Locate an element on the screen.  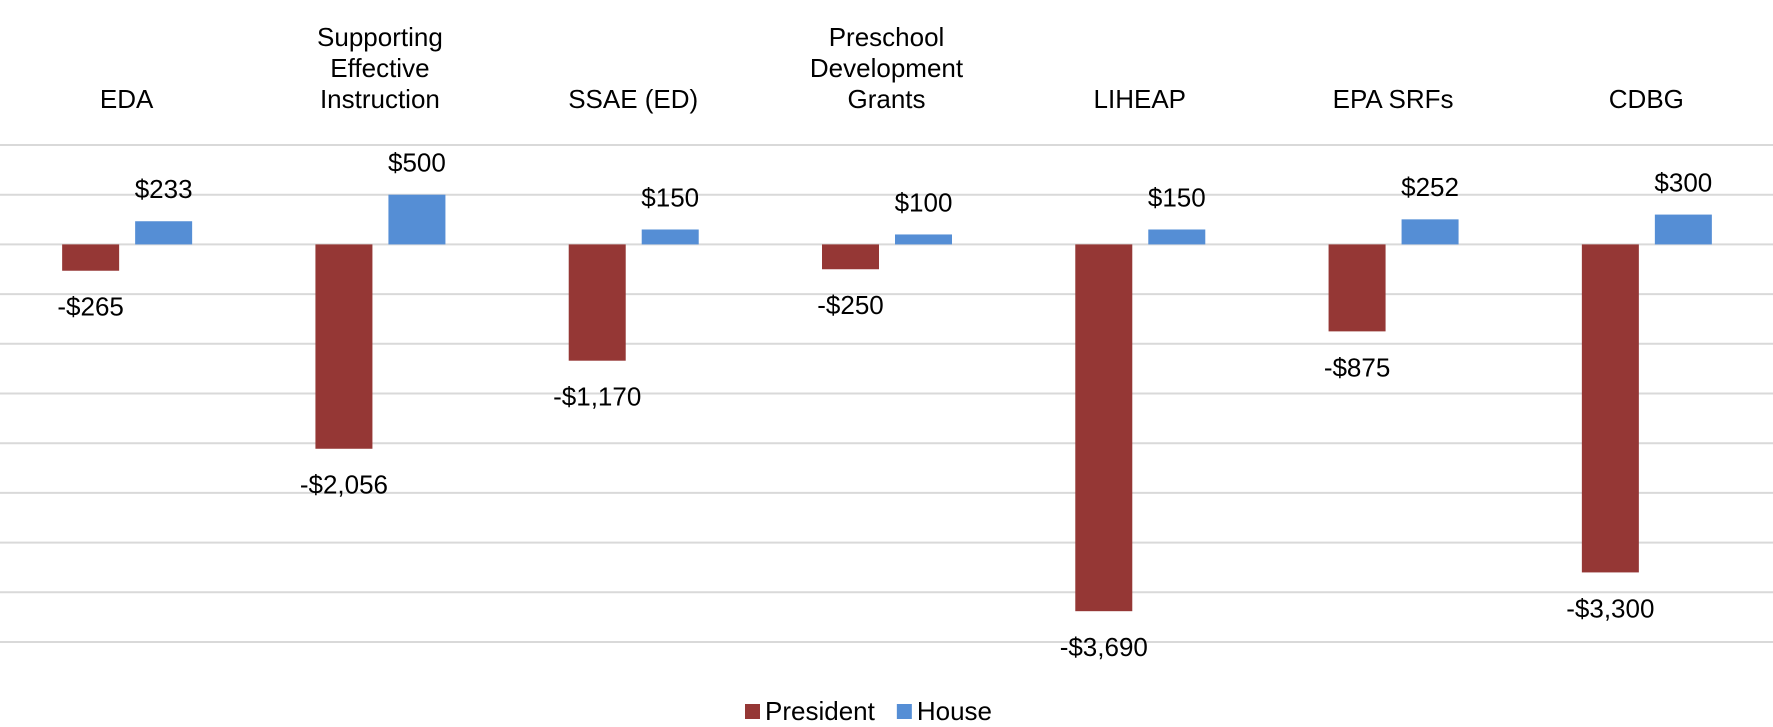
data-label: $100 is located at coordinates (924, 202).